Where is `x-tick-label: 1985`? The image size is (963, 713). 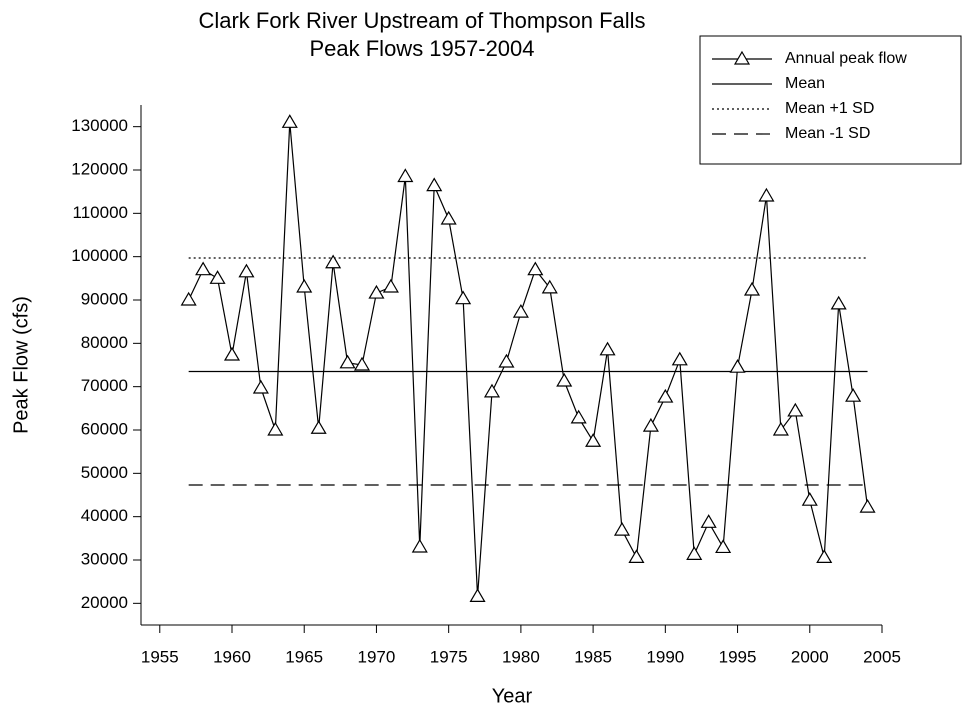 x-tick-label: 1985 is located at coordinates (593, 656).